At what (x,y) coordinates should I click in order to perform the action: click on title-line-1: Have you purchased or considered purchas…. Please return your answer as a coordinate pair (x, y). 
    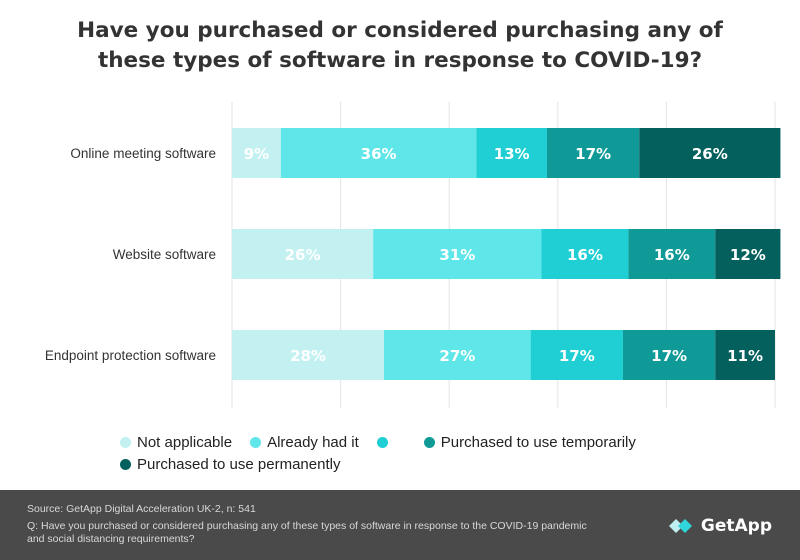
    Looking at the image, I should click on (400, 30).